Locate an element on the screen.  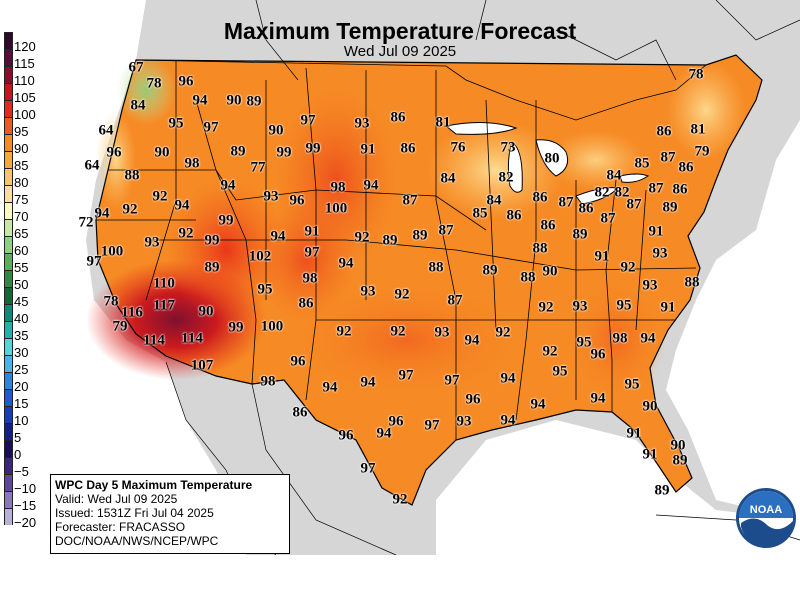
temperature-value: 67 is located at coordinates (136, 67).